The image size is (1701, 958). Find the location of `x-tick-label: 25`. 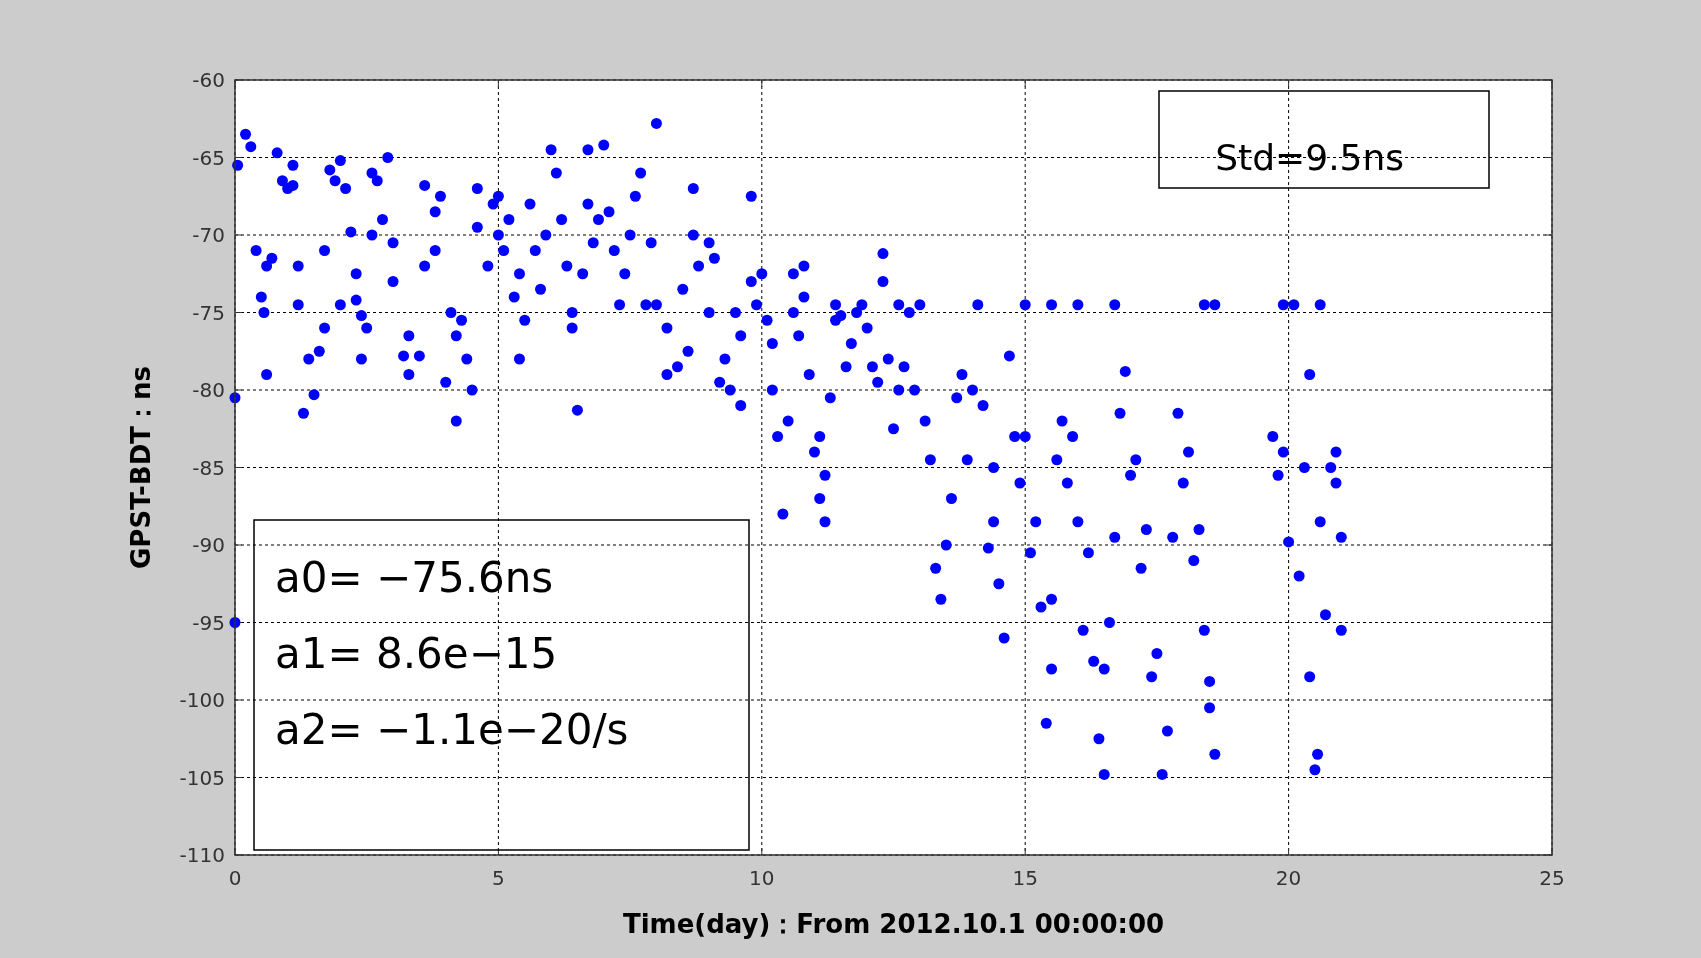

x-tick-label: 25 is located at coordinates (1552, 878).